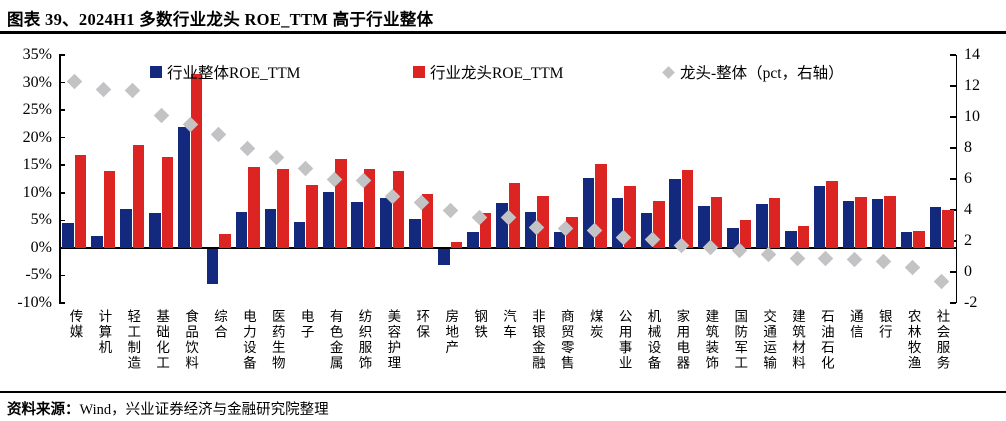 The width and height of the screenshot is (1006, 421). Describe the element at coordinates (503, 32) in the screenshot. I see `title-divider` at that location.